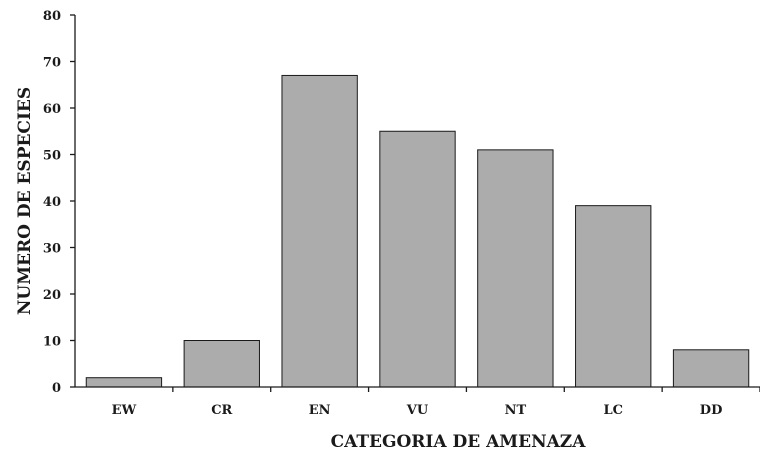 This screenshot has width=760, height=454. Describe the element at coordinates (52, 109) in the screenshot. I see `y-tick-label: 60` at that location.